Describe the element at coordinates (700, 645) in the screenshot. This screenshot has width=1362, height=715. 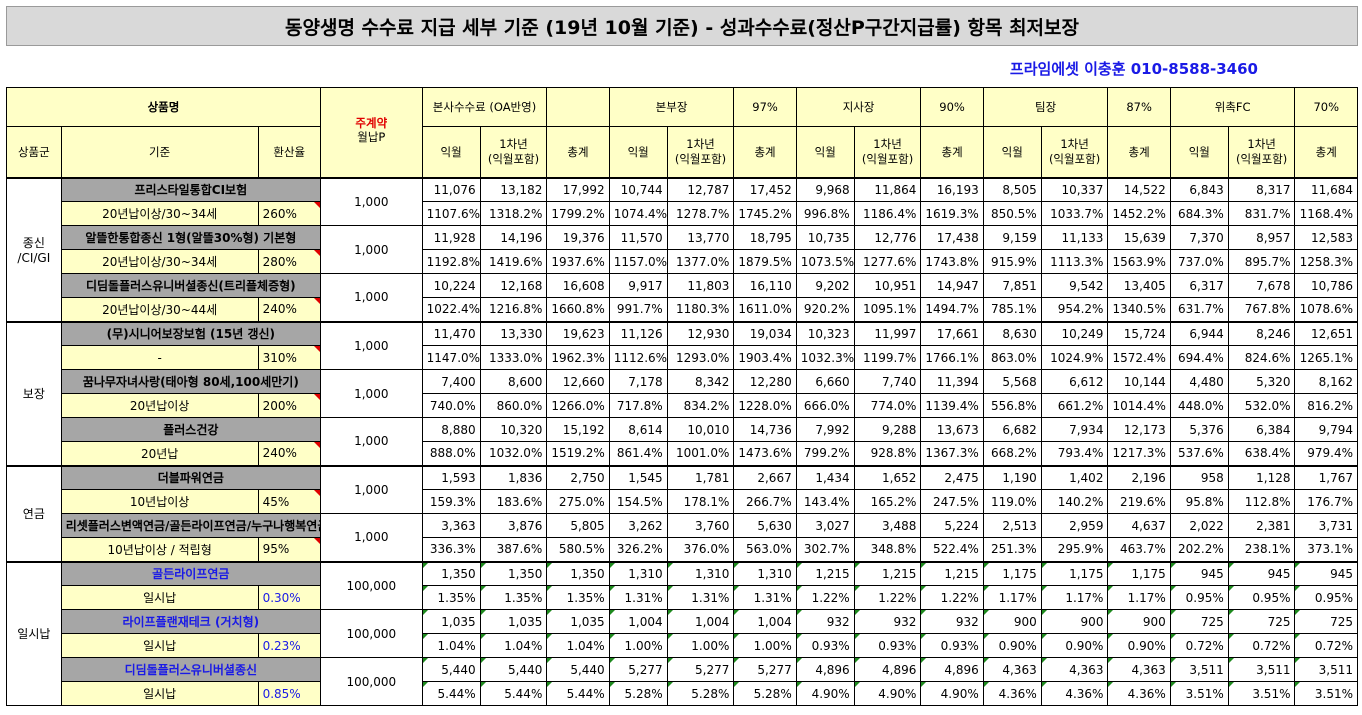
I see `percent-cell: 1.00%` at that location.